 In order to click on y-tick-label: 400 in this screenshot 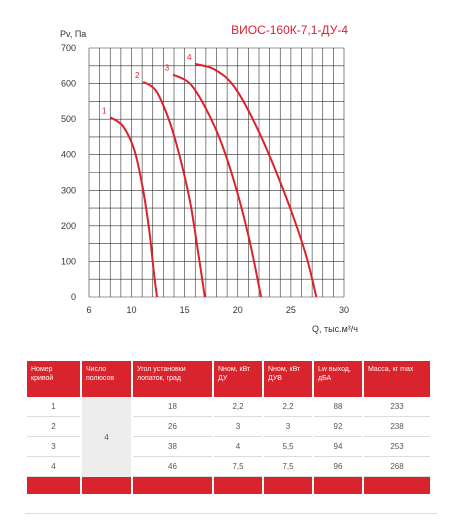, I will do `click(68, 155)`.